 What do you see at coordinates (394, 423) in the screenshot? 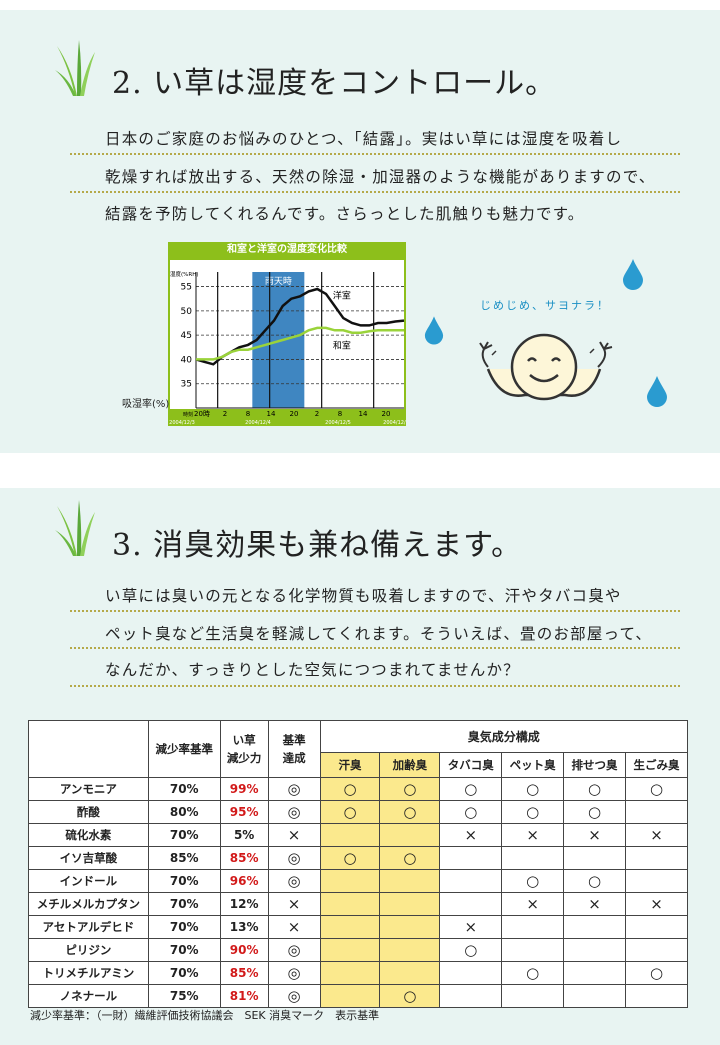
I see `date-label: 2004/12/6` at bounding box center [394, 423].